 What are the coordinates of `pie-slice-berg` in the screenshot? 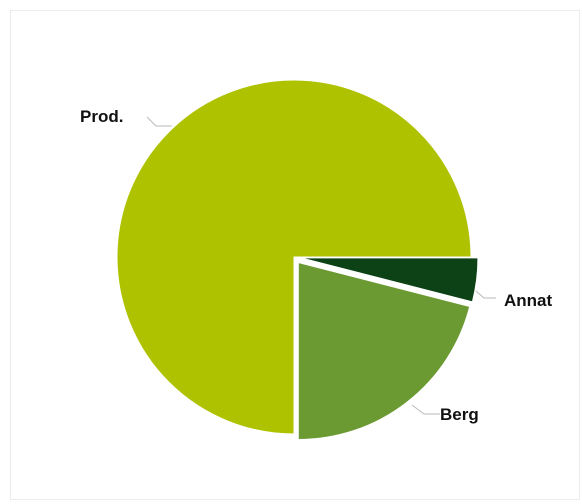 It's located at (384, 351).